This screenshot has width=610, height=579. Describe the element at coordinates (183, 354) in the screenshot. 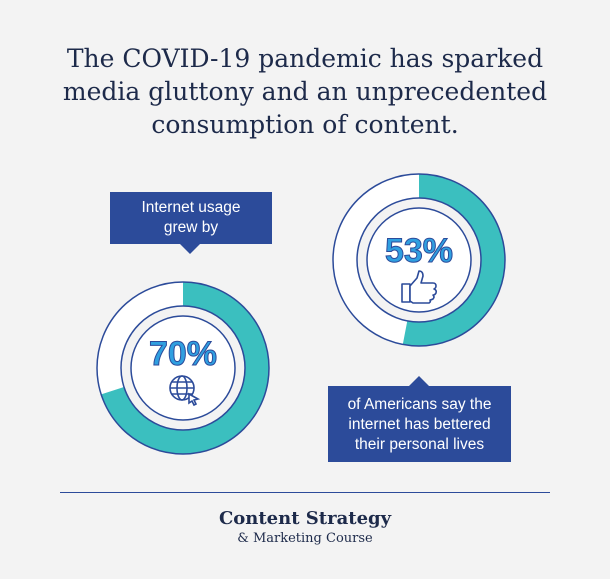

I see `stat-value: 70%` at that location.